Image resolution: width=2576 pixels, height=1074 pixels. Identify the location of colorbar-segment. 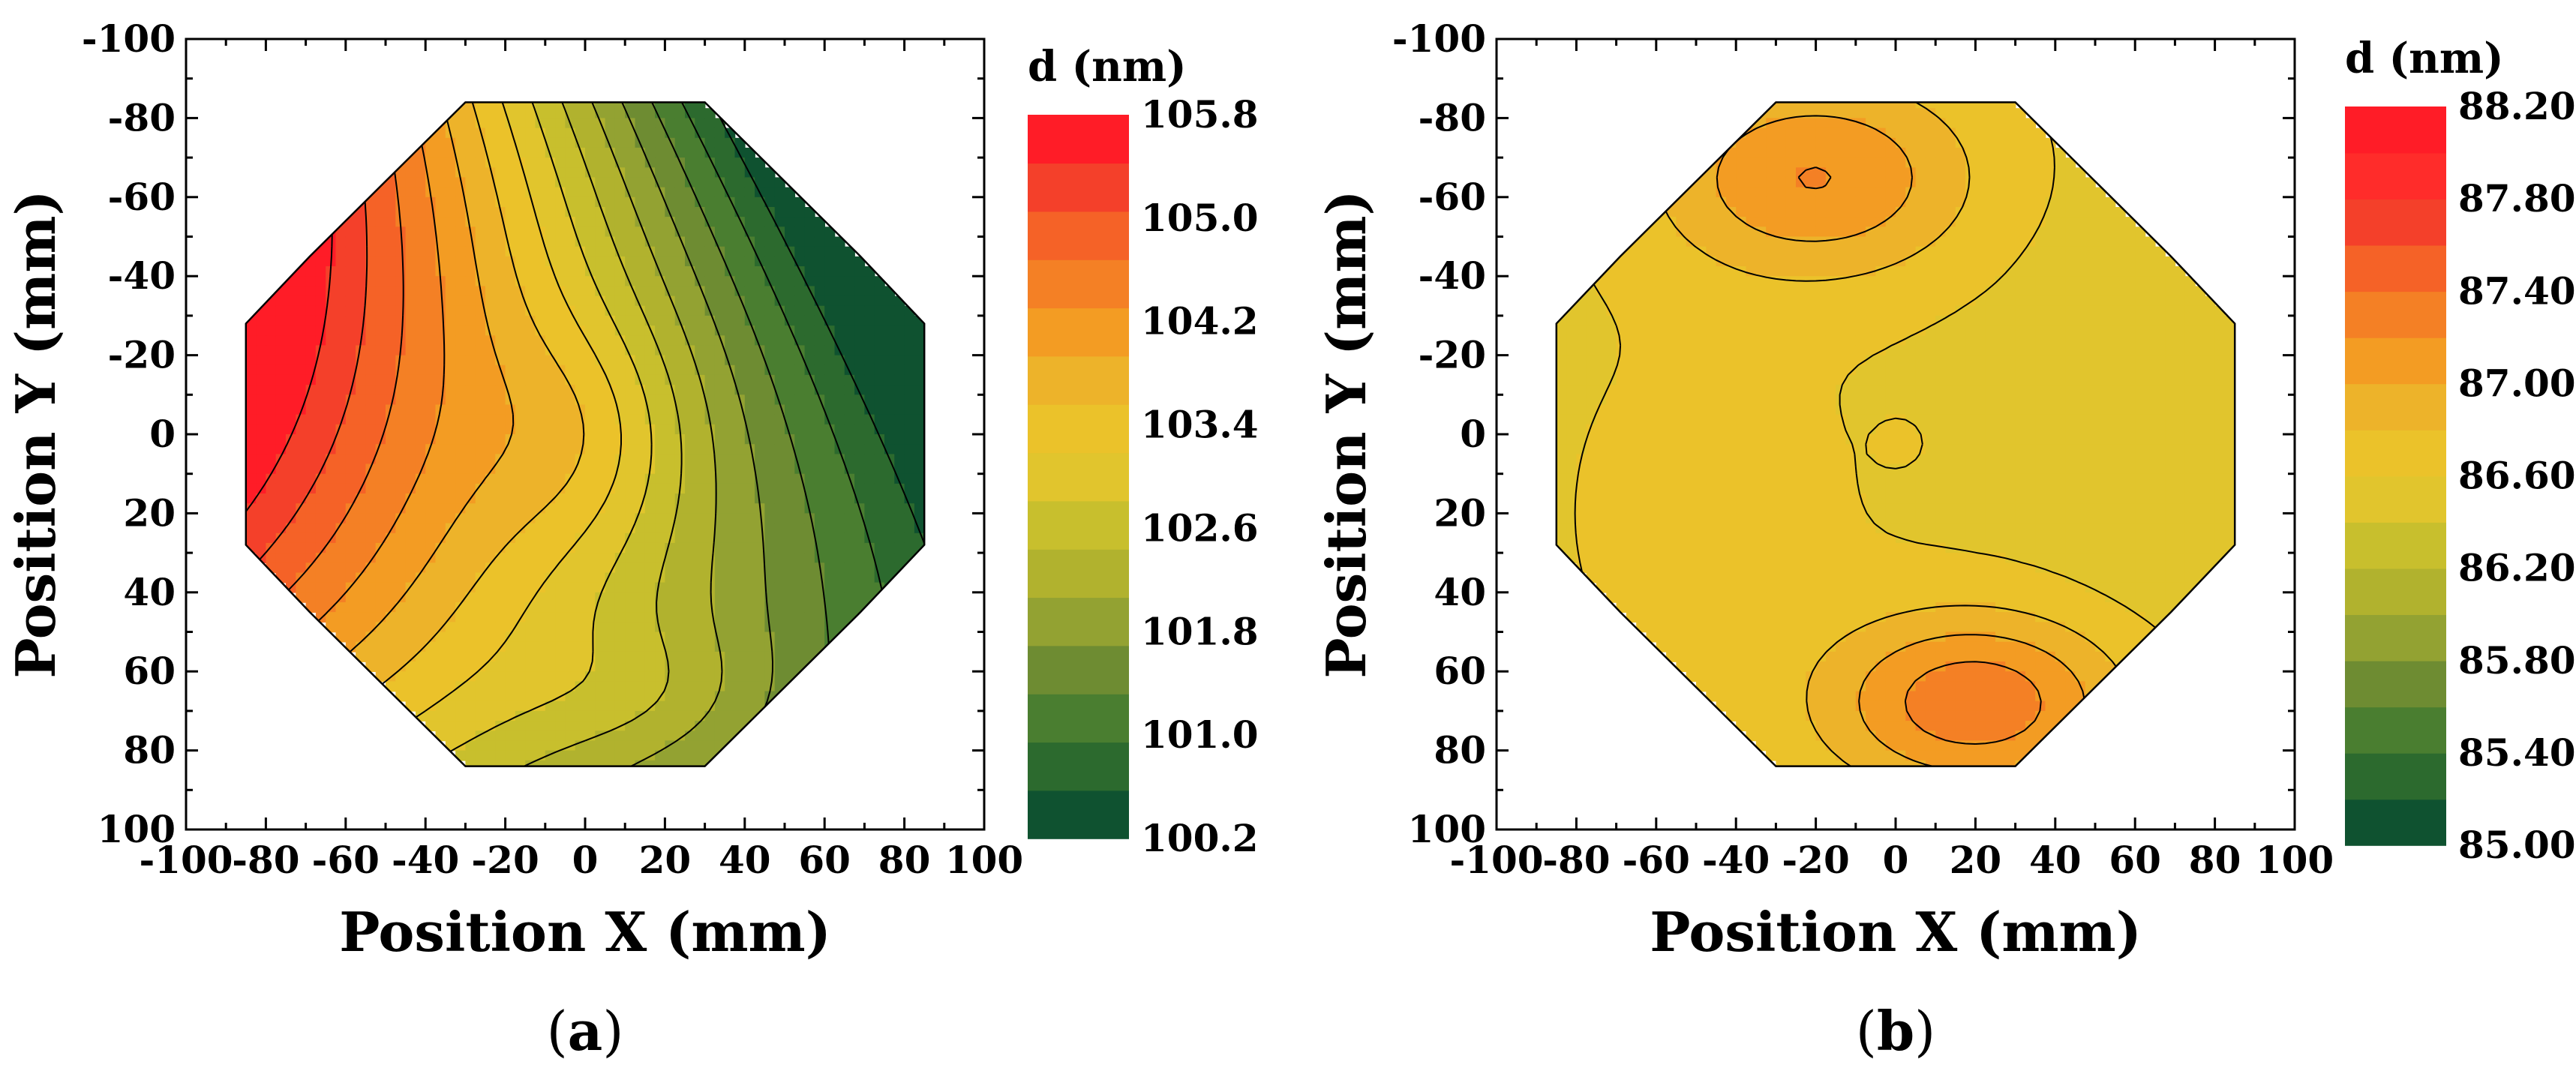
(1078, 332).